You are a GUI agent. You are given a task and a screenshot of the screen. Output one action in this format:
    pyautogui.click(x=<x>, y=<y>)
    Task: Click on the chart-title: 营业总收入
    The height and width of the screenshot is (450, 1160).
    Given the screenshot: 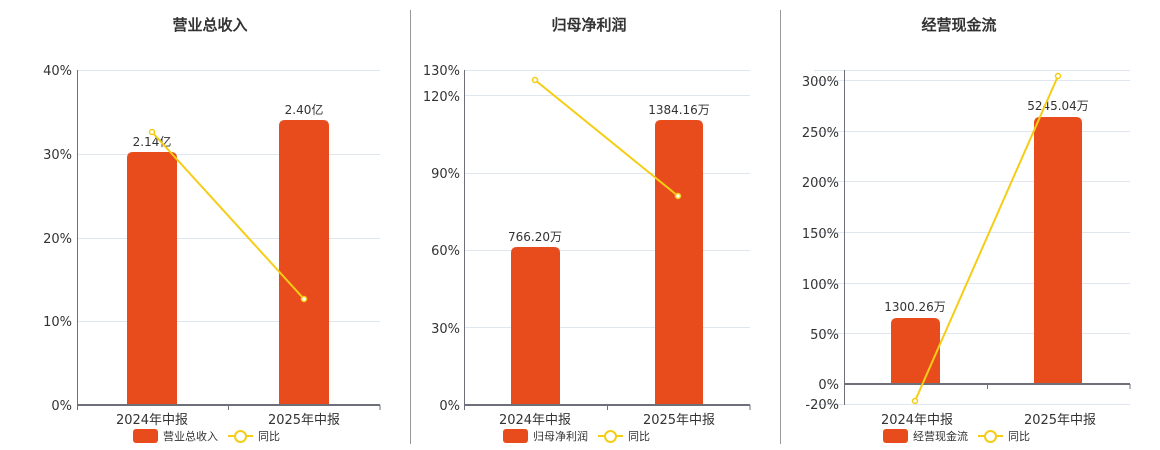 What is the action you would take?
    pyautogui.click(x=210, y=25)
    